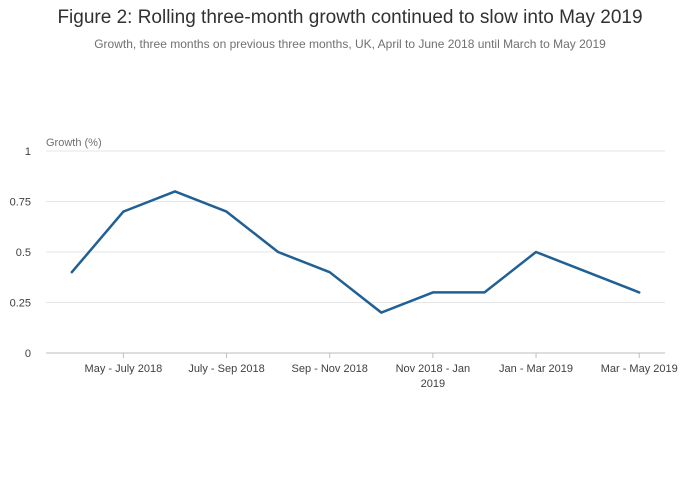 The height and width of the screenshot is (502, 700). Describe the element at coordinates (226, 369) in the screenshot. I see `x-tick-label: July - Sep 2018` at that location.